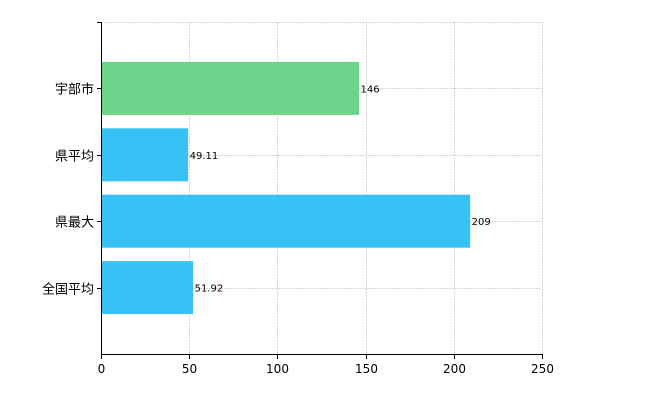 The width and height of the screenshot is (650, 400). I want to click on y-tick-label: 全国平均, so click(68, 290).